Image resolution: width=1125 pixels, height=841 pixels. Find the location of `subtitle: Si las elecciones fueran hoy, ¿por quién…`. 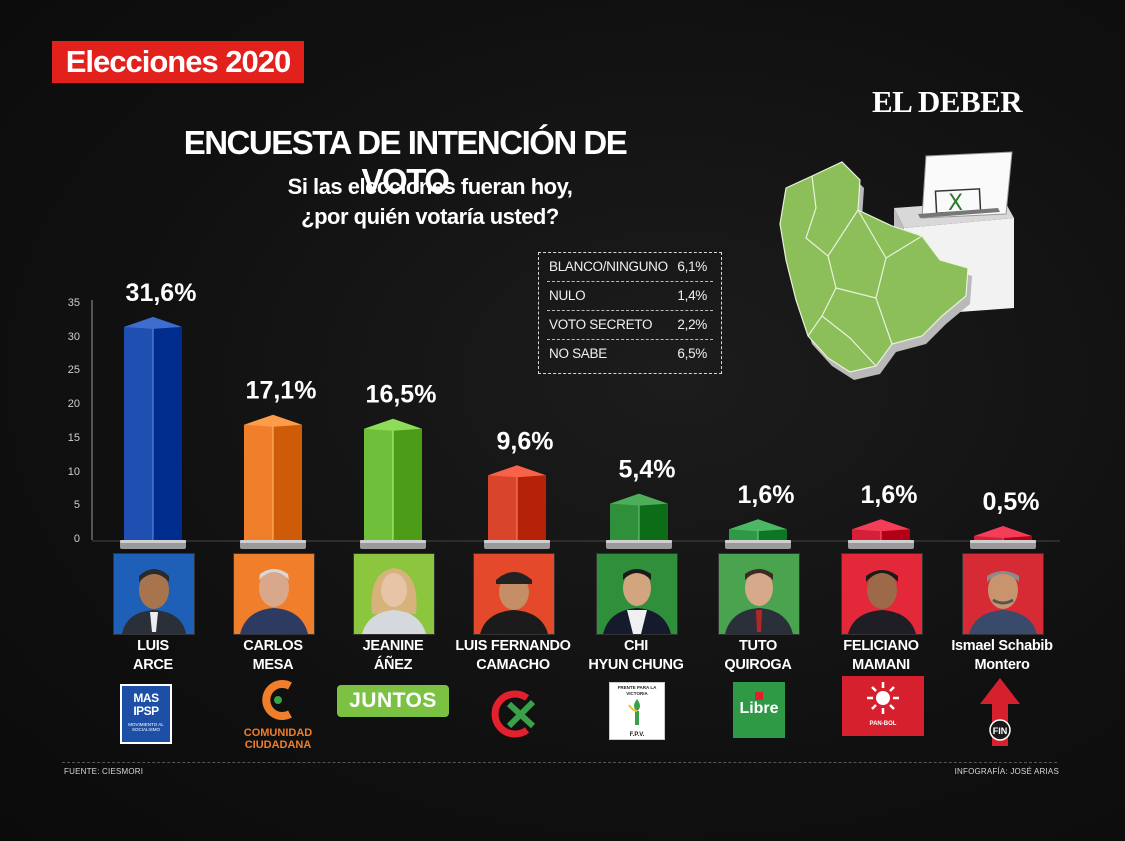

subtitle: Si las elecciones fueran hoy, ¿por quién… is located at coordinates (430, 202).